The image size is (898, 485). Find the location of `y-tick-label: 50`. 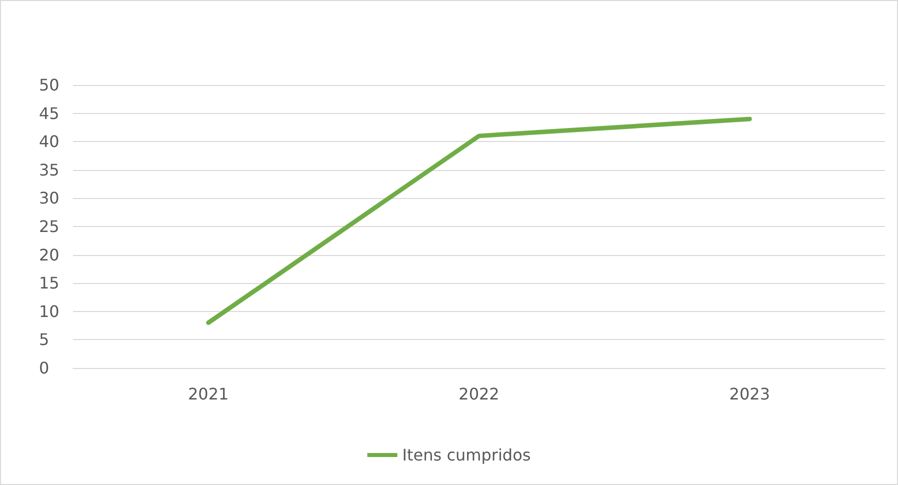

y-tick-label: 50 is located at coordinates (49, 85).